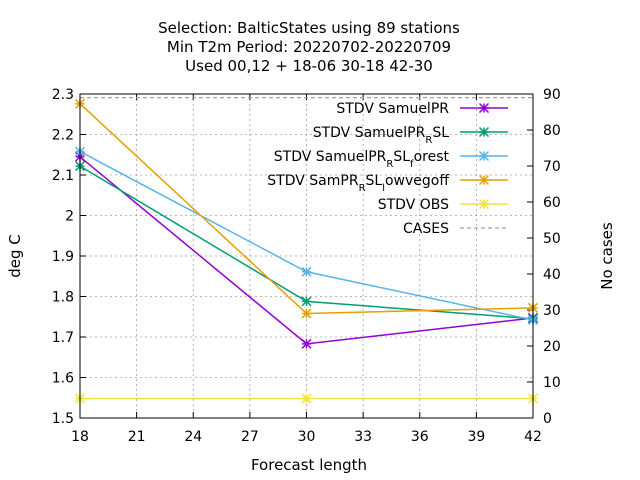 The width and height of the screenshot is (640, 480). What do you see at coordinates (250, 437) in the screenshot?
I see `x-tick-label: 27` at bounding box center [250, 437].